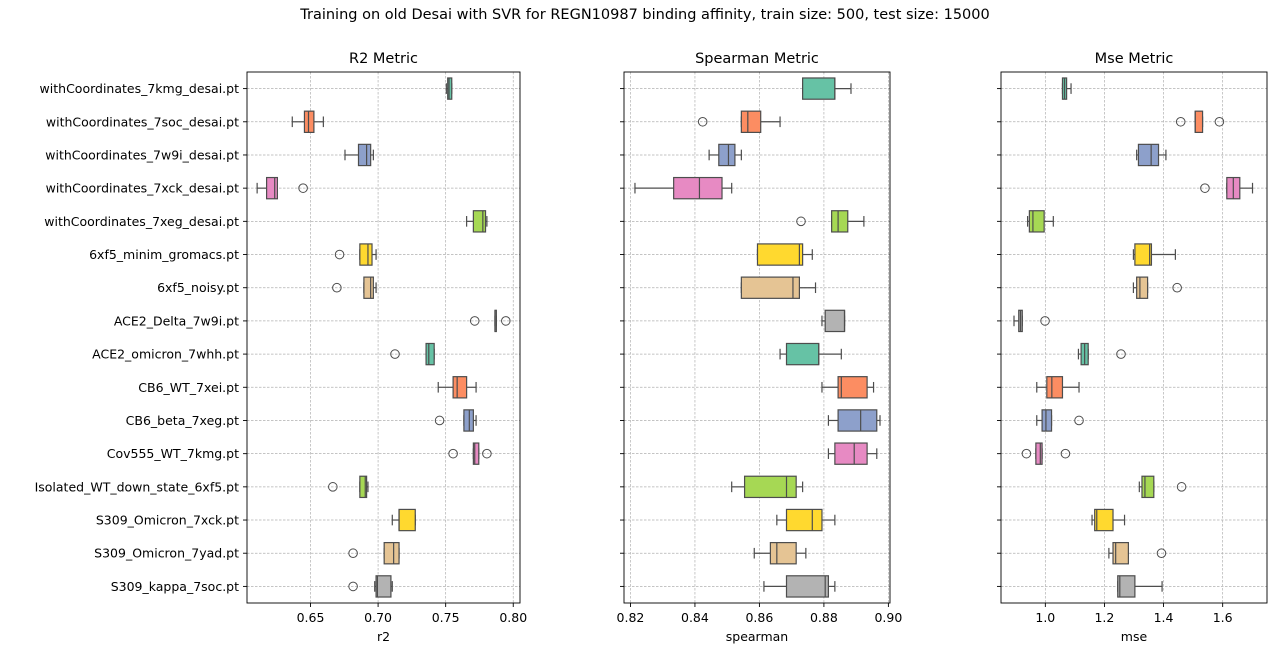 The width and height of the screenshot is (1275, 656). I want to click on y-tick-label: CB6_beta_7xeg.pt, so click(182, 420).